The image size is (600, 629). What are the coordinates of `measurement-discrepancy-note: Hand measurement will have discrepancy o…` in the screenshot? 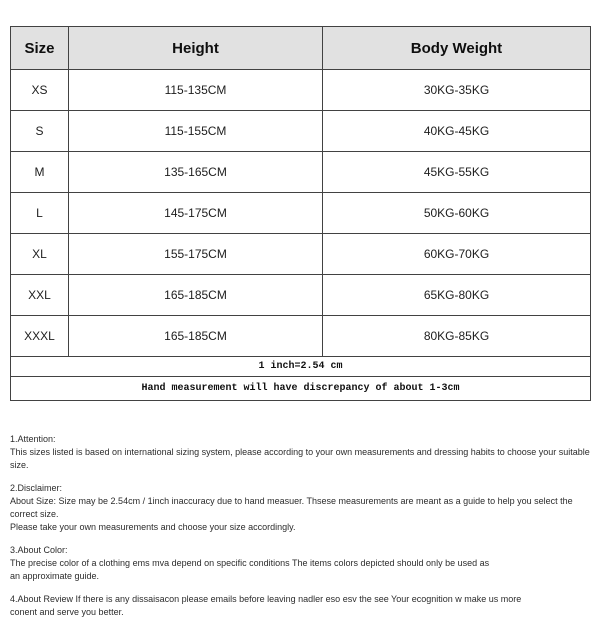 It's located at (300, 388).